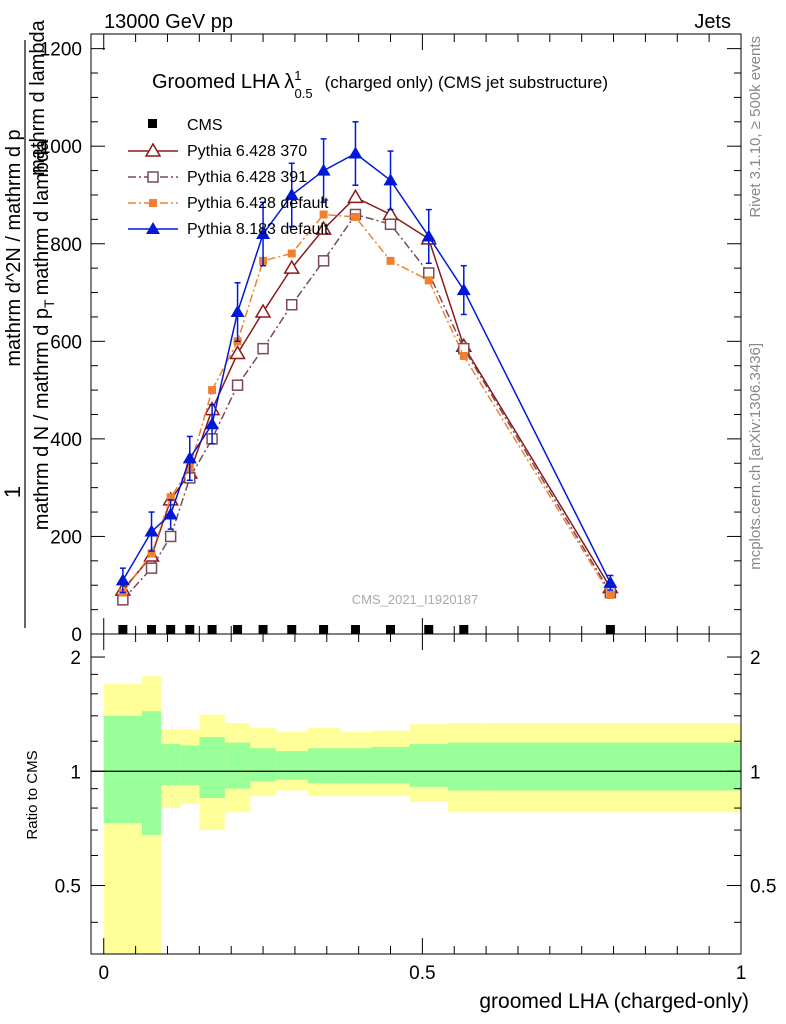  Describe the element at coordinates (66, 342) in the screenshot. I see `main-ytick-label: 600` at that location.